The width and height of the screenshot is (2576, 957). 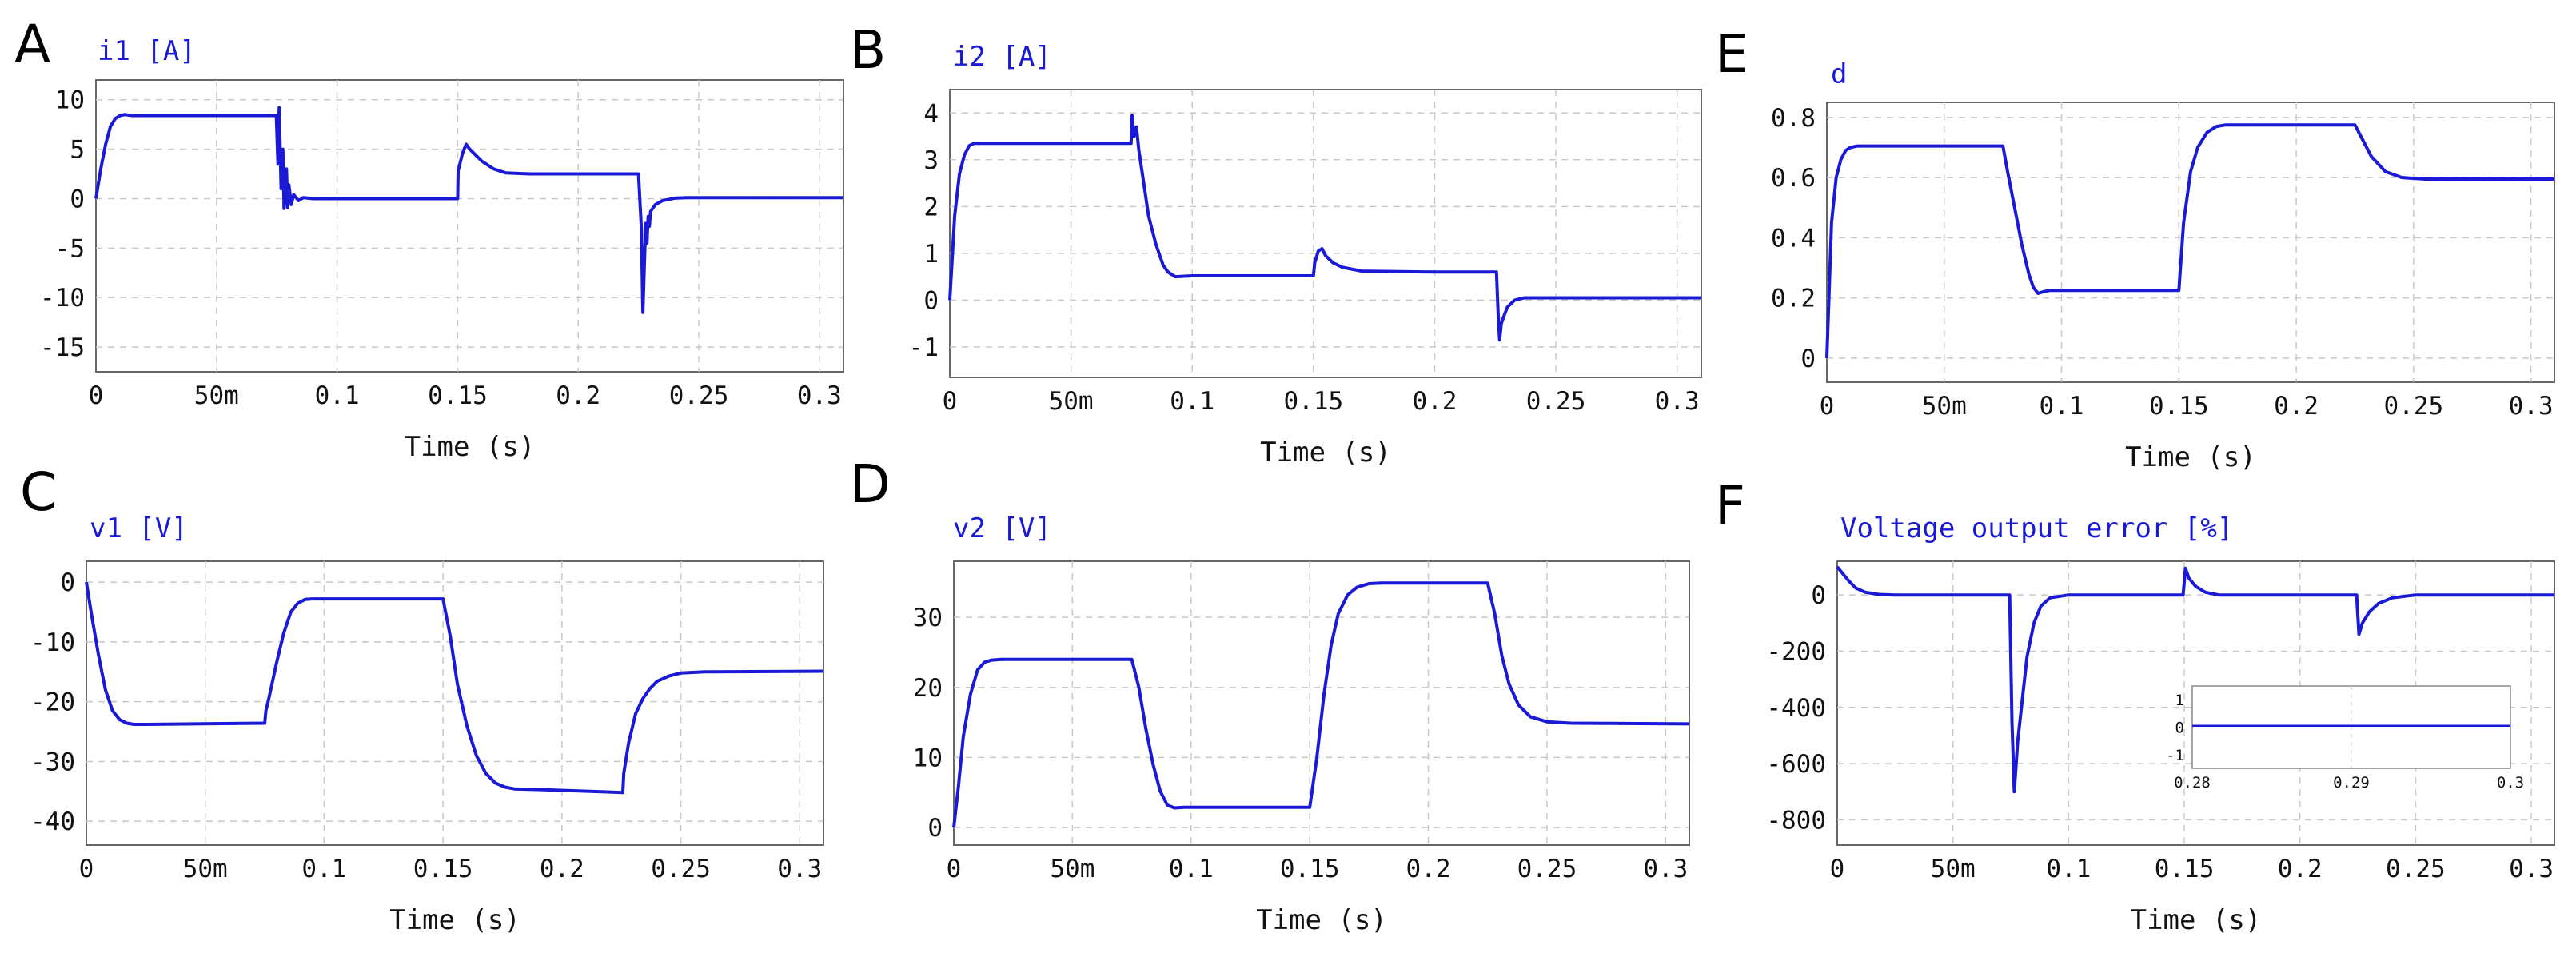 I want to click on series-line-v2, so click(x=1321, y=704).